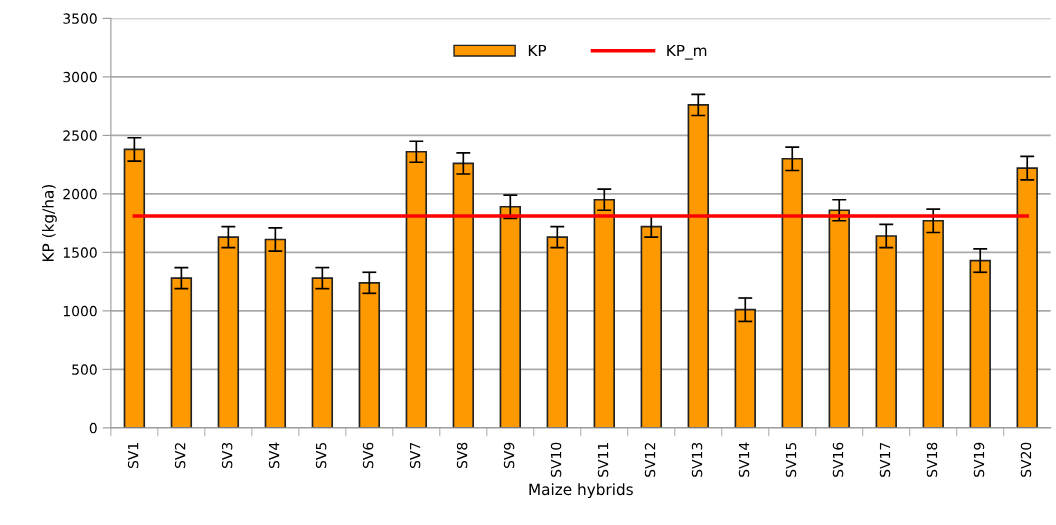 The image size is (1056, 525). Describe the element at coordinates (932, 459) in the screenshot. I see `x-tick-label: SV18` at that location.